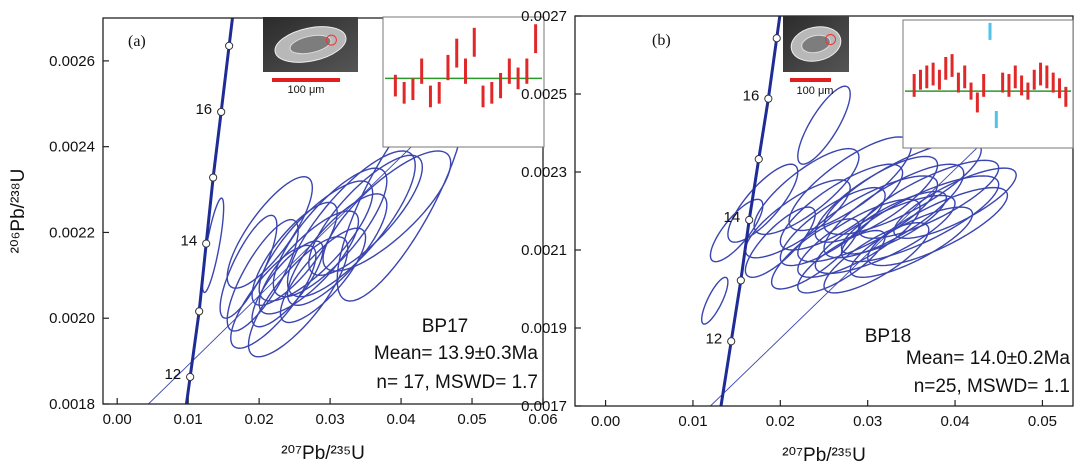 The image size is (1075, 472). I want to click on y-tick-label: 0.0021, so click(544, 250).